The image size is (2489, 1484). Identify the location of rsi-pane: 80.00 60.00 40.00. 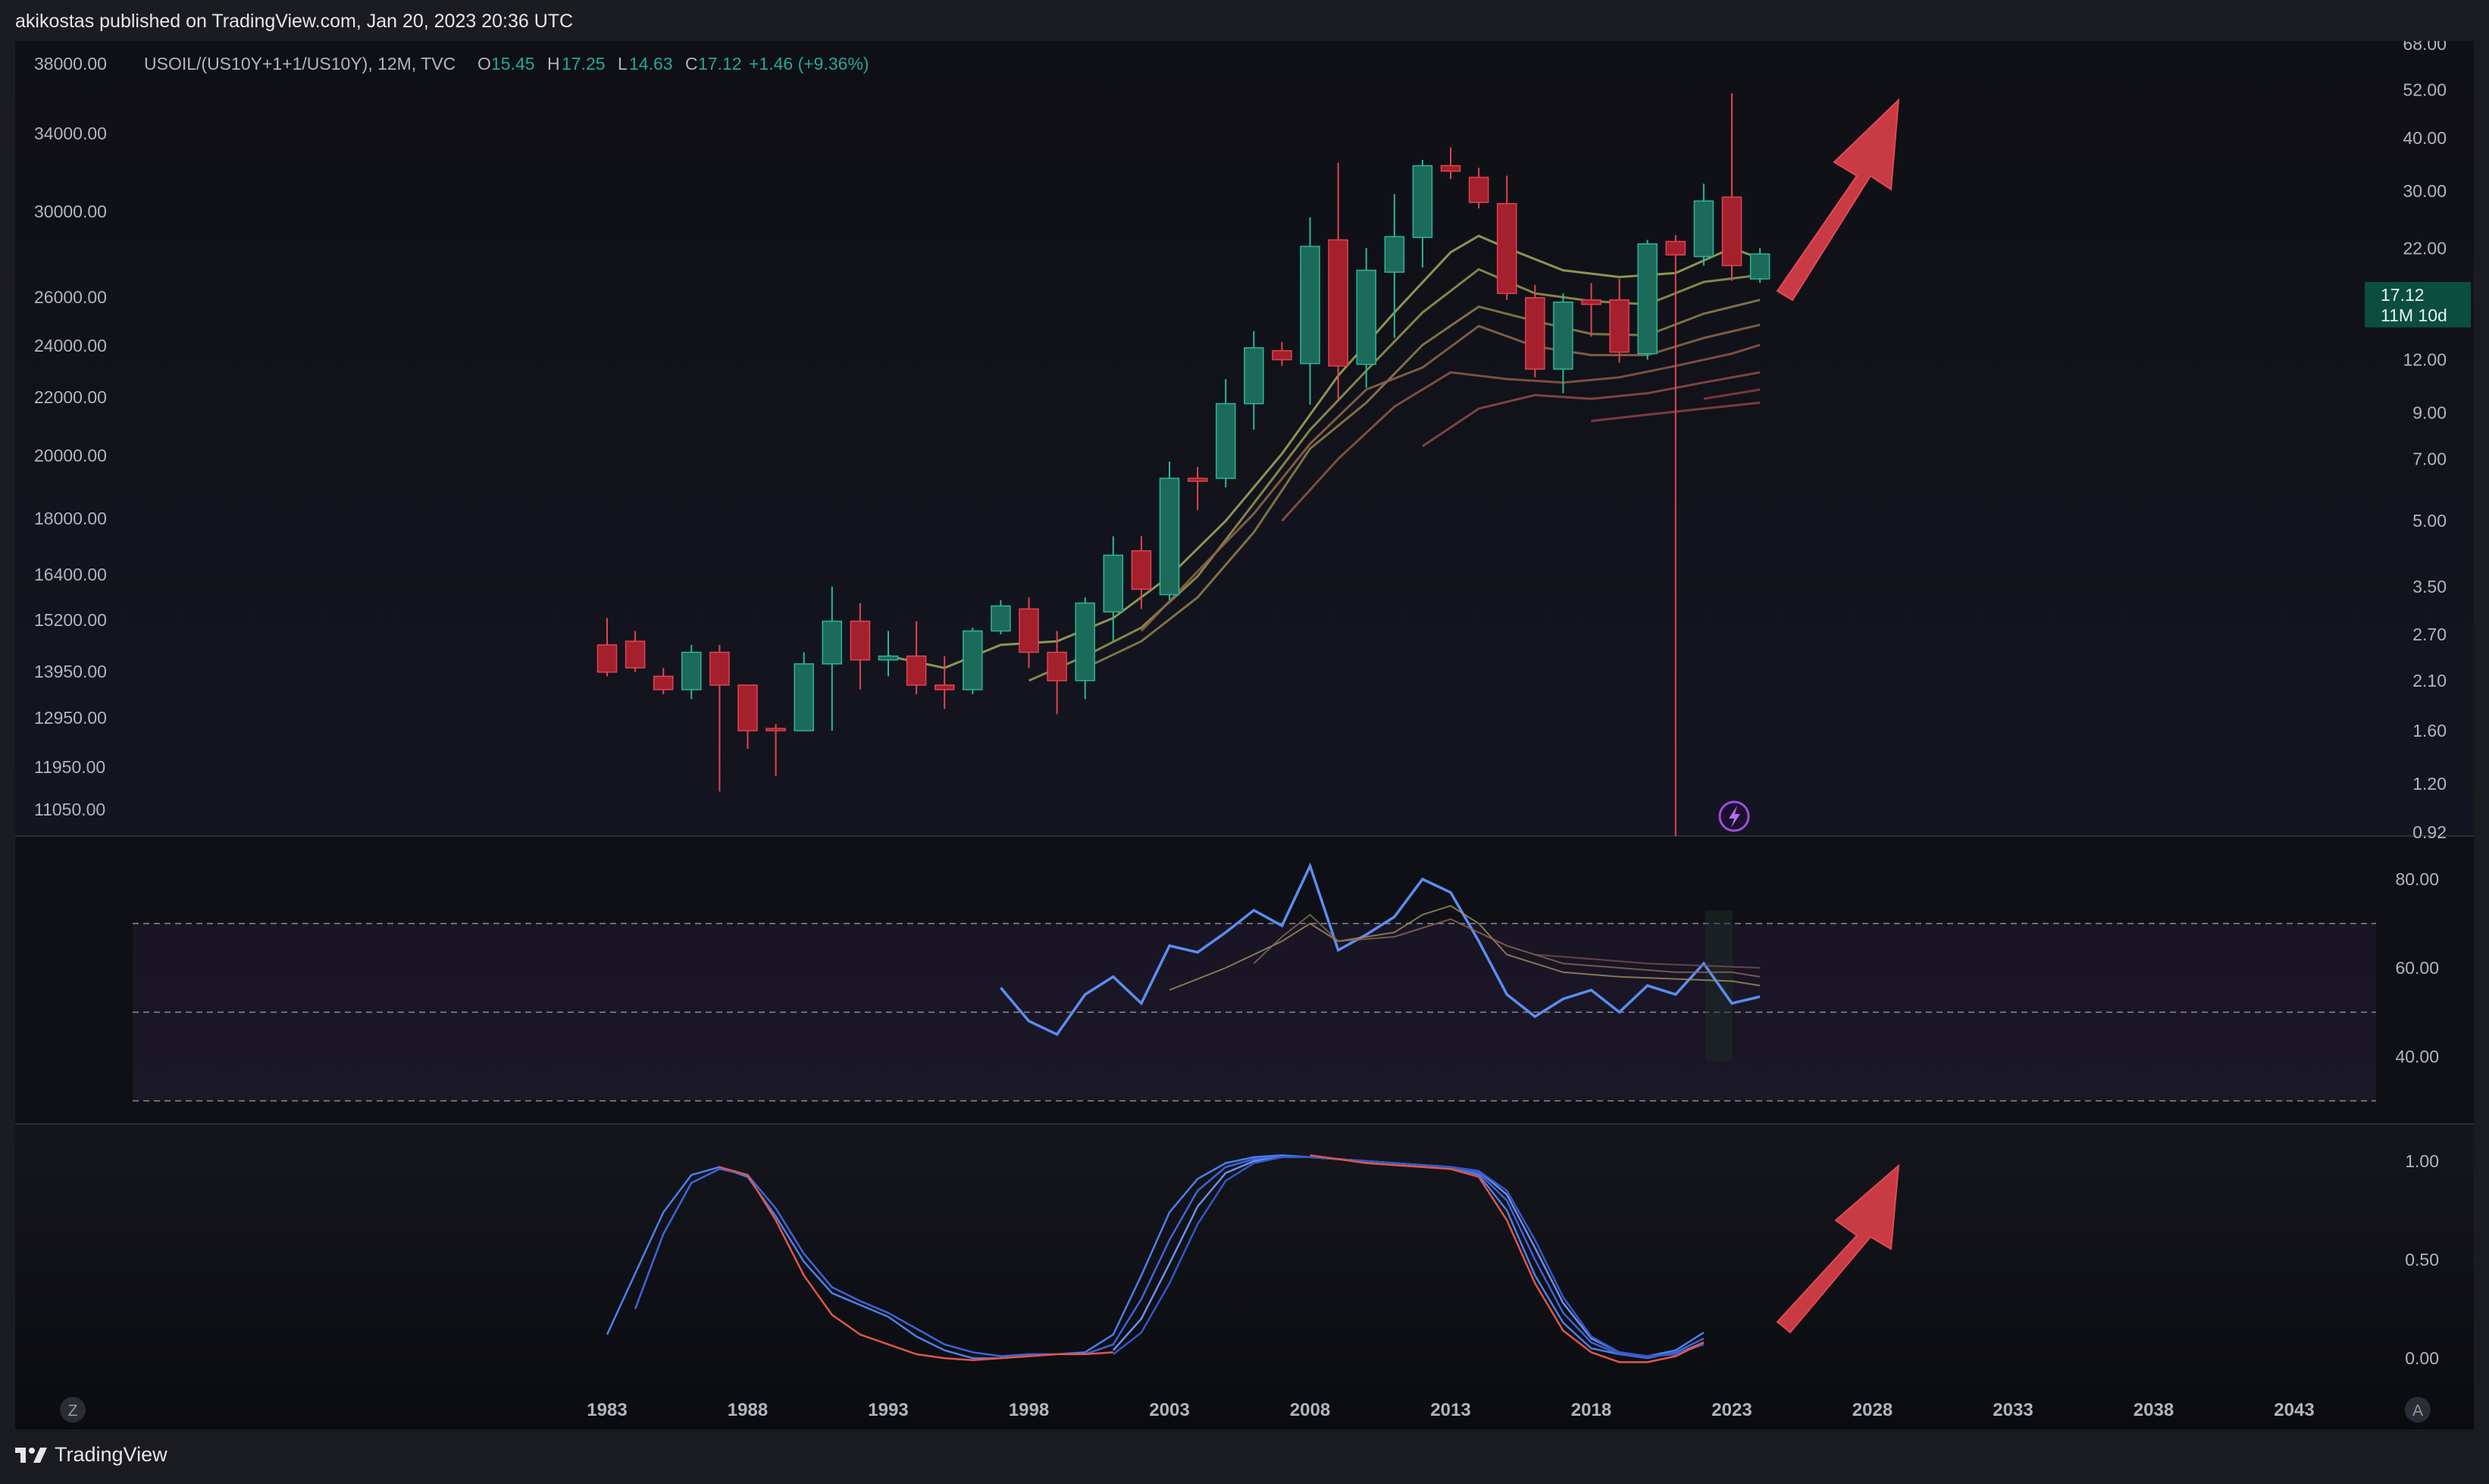
(1286, 982).